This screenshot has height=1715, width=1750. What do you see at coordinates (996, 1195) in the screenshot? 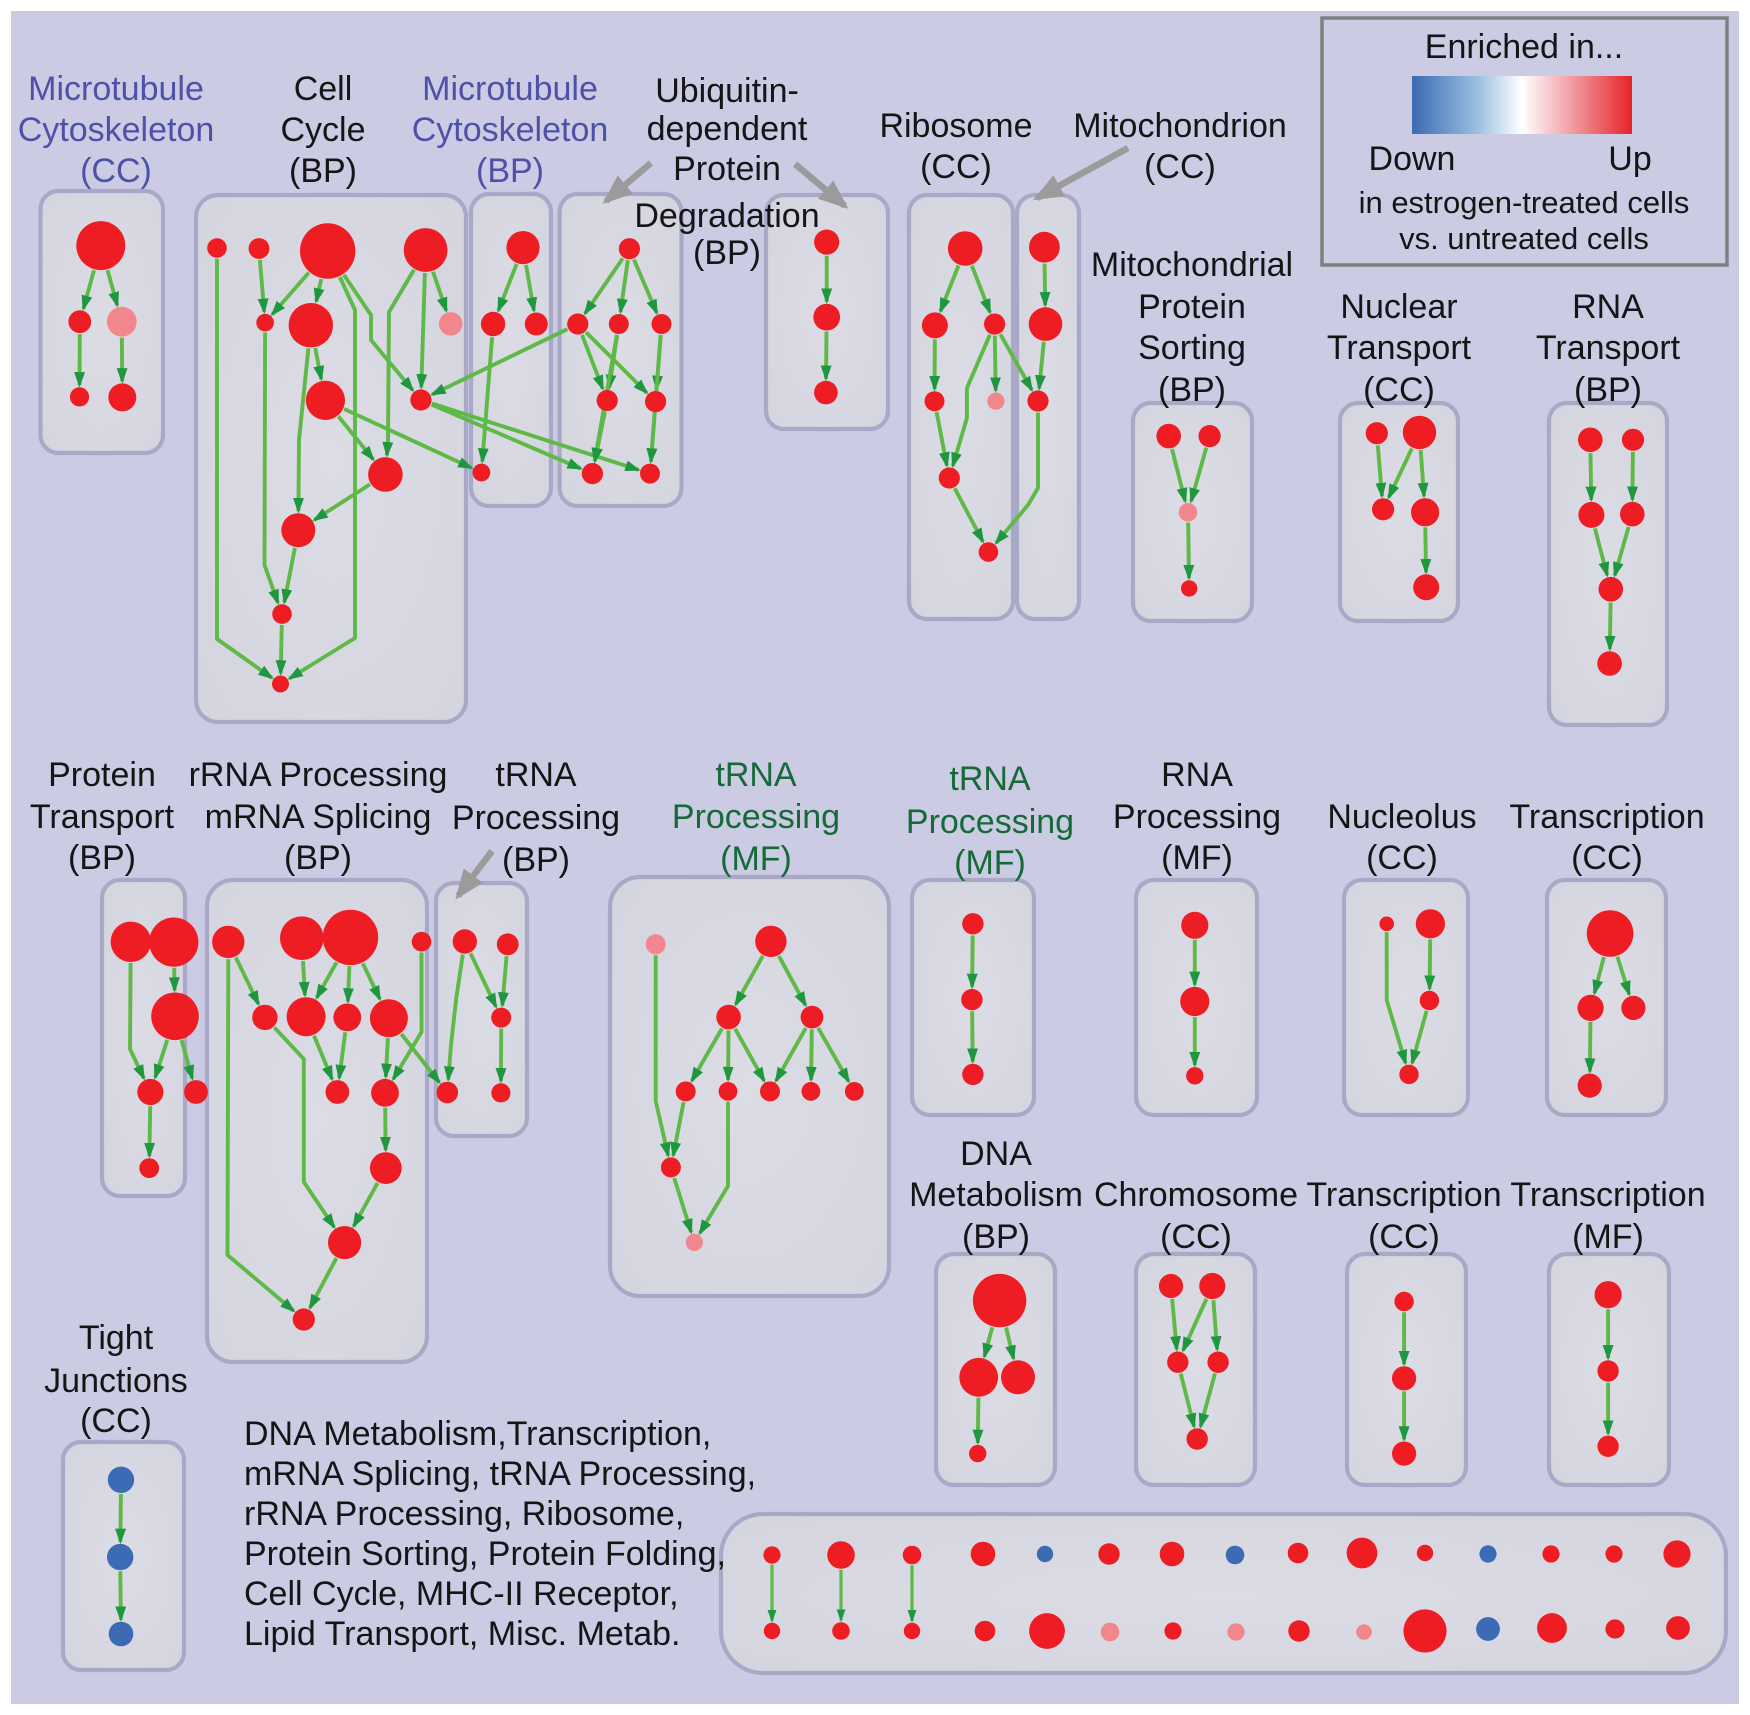
I see `svg-text: Metabolism` at bounding box center [996, 1195].